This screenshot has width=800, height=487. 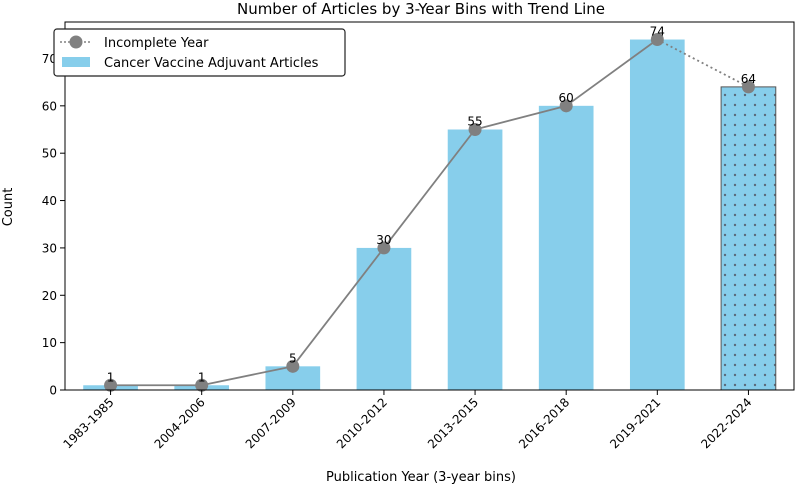 I want to click on data-label: 30, so click(x=383, y=240).